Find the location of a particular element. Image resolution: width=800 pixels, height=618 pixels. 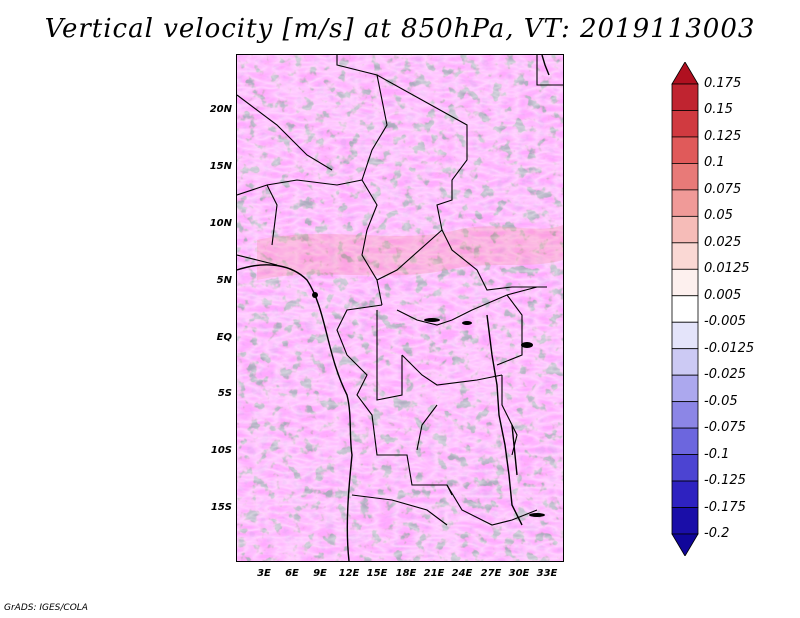

lon-label: 6E is located at coordinates (292, 573).